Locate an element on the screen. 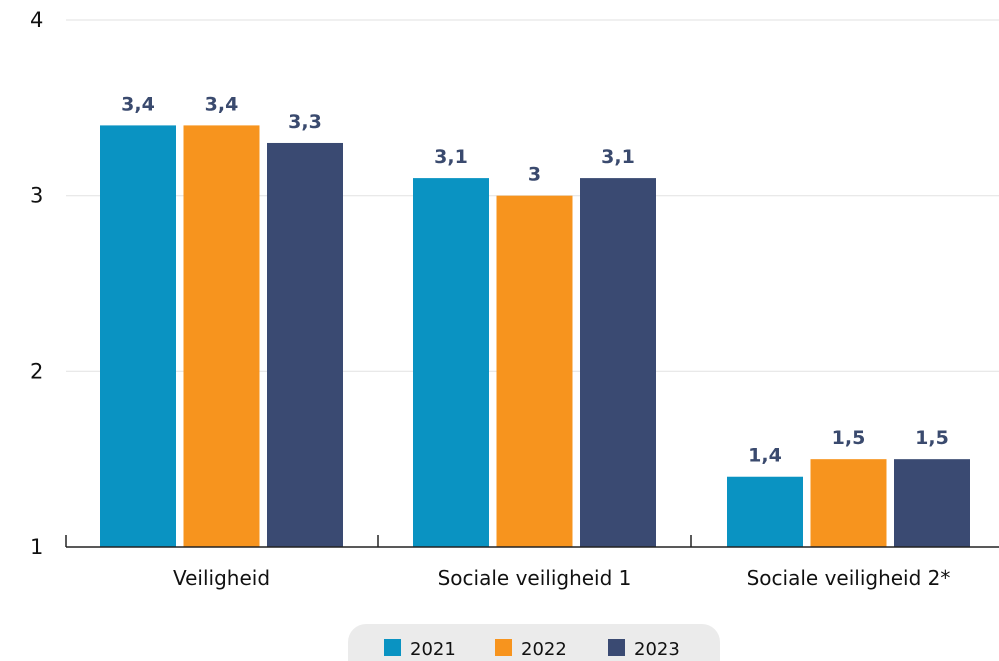 The image size is (999, 661). legend: 2021 2022 2023 is located at coordinates (534, 642).